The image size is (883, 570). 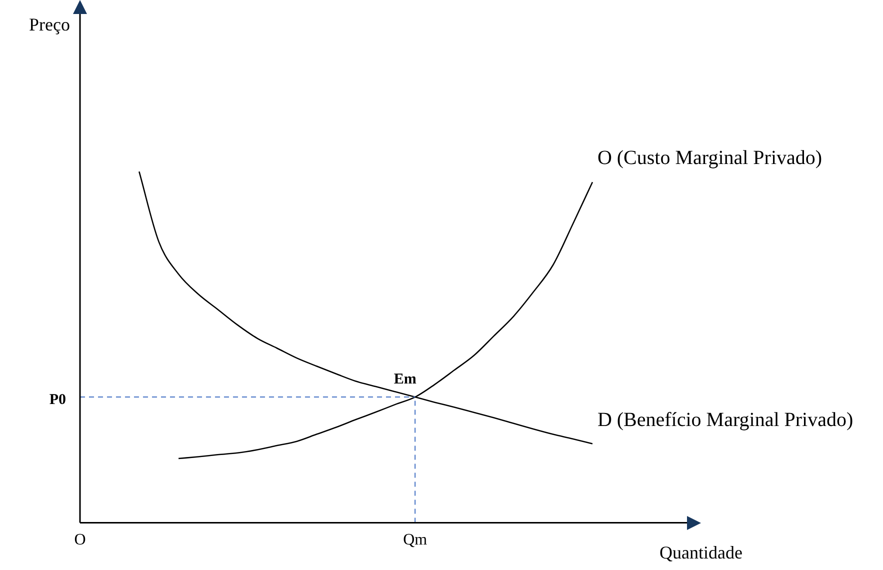 I want to click on series-label: O (Custo Marginal Privado), so click(x=709, y=158).